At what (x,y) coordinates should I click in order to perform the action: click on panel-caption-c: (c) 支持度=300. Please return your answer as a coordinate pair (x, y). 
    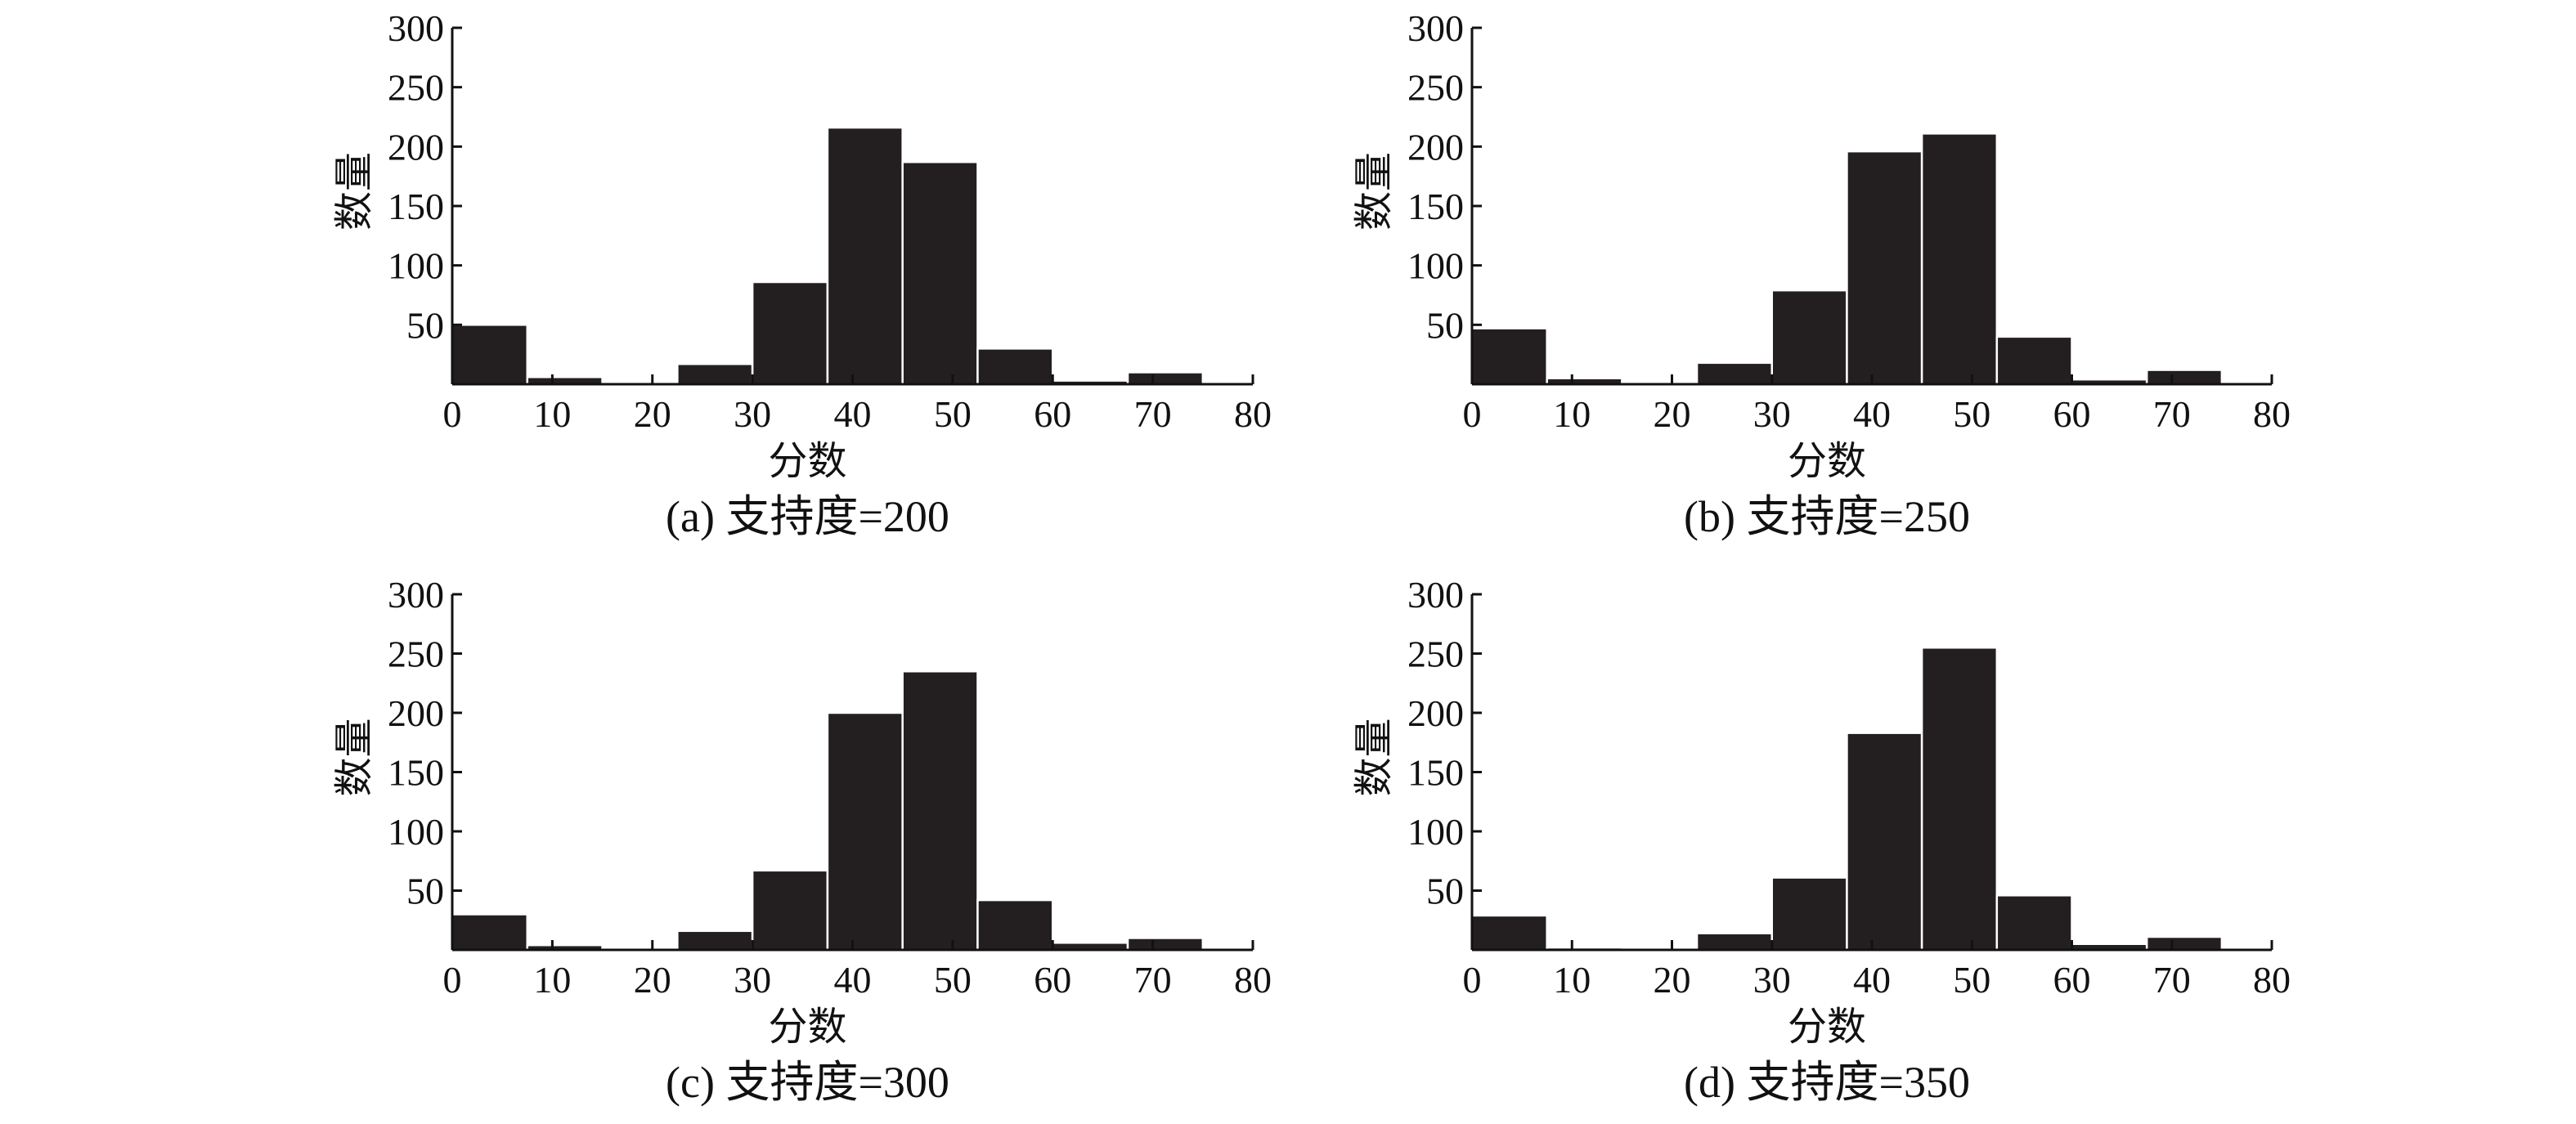
    Looking at the image, I should click on (807, 1082).